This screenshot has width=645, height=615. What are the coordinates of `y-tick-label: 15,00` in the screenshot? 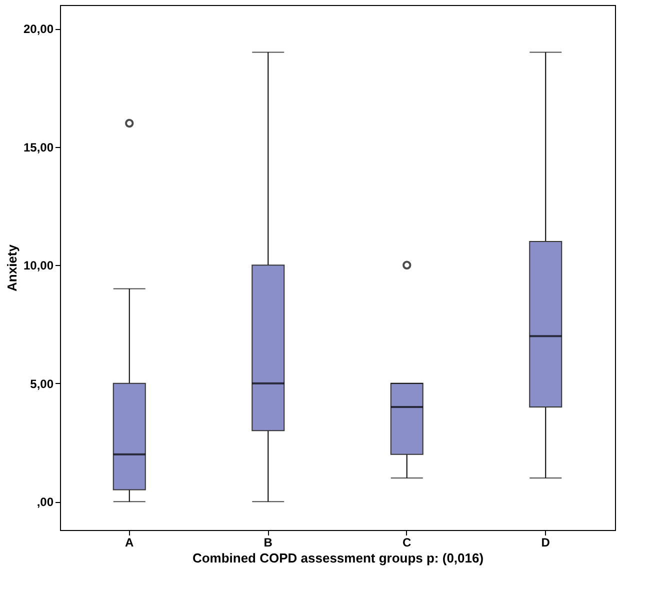 It's located at (38, 147).